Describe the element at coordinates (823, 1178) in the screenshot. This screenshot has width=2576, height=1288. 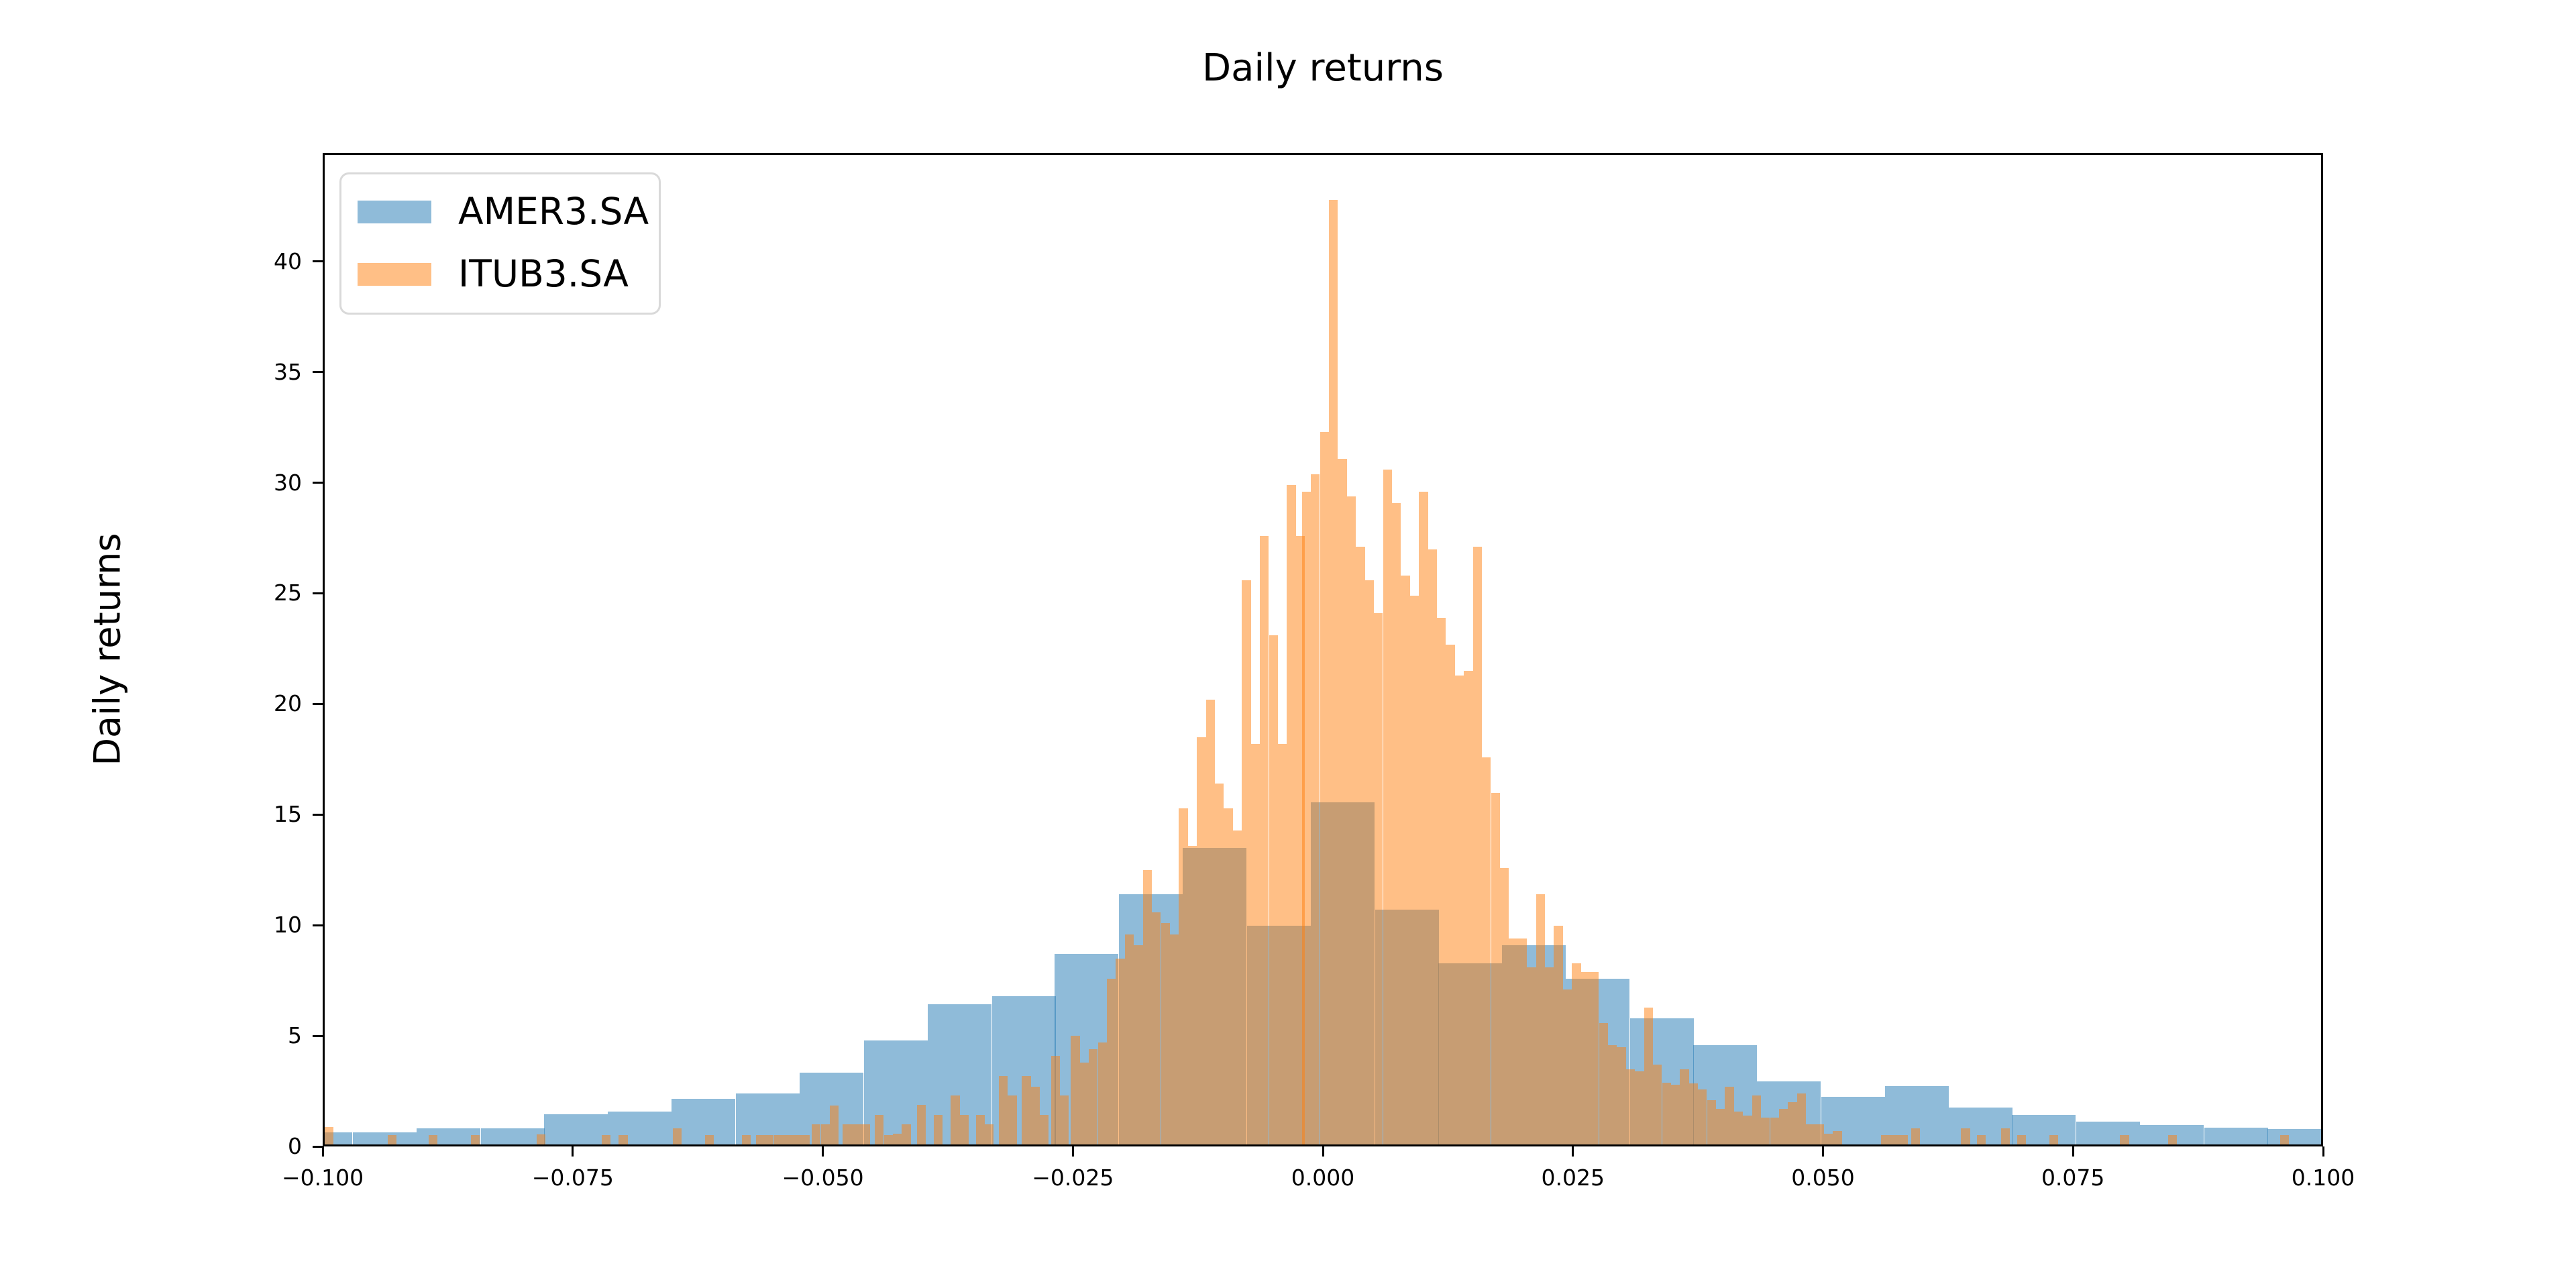
I see `x-tick-label: −0.050` at that location.